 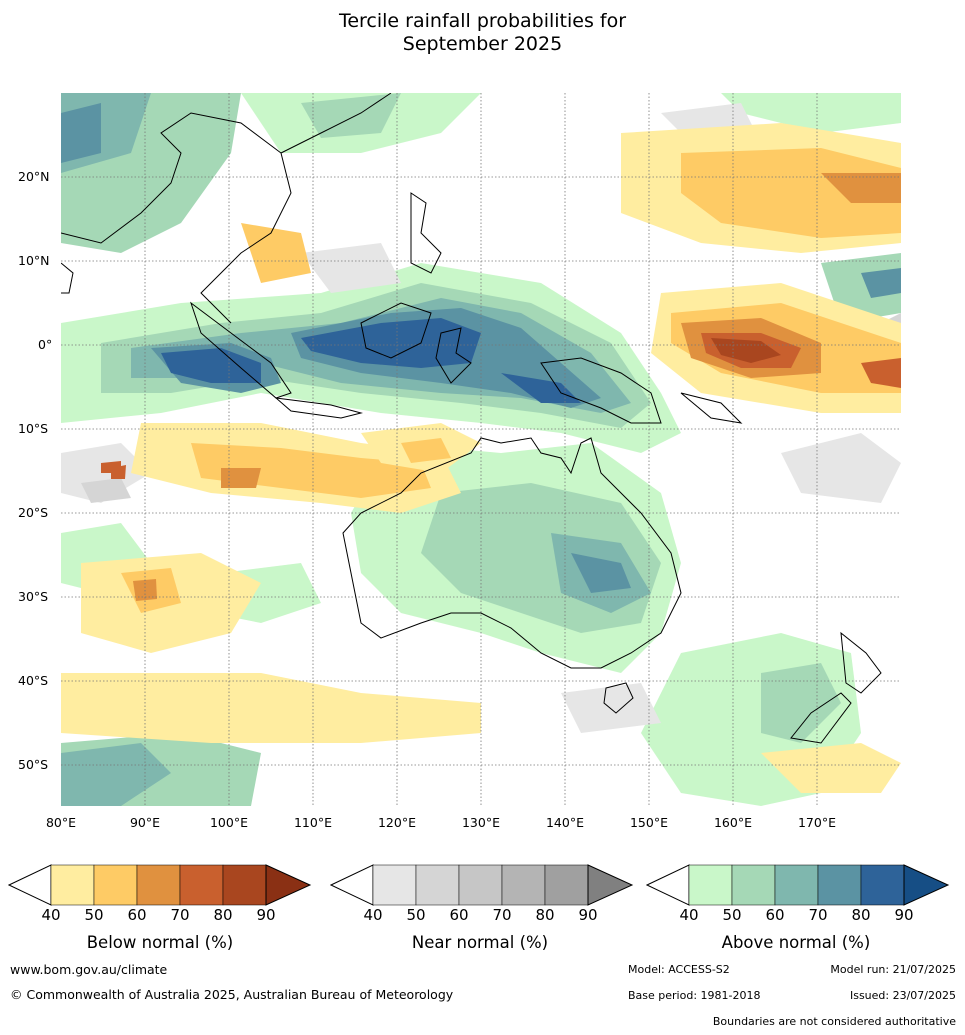 I want to click on nz-south-coast, so click(x=821, y=718).